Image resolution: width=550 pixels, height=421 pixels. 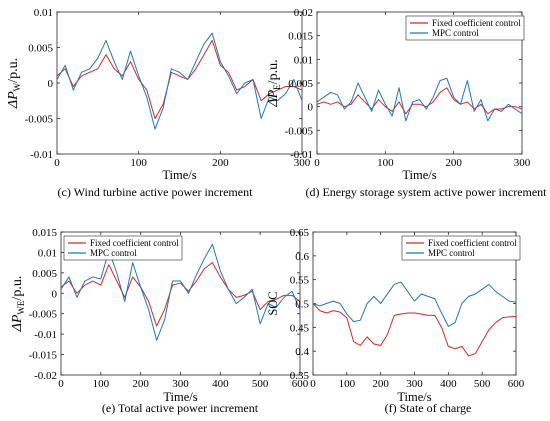 What do you see at coordinates (180, 408) in the screenshot?
I see `panel-caption: (e) Total active power increment` at bounding box center [180, 408].